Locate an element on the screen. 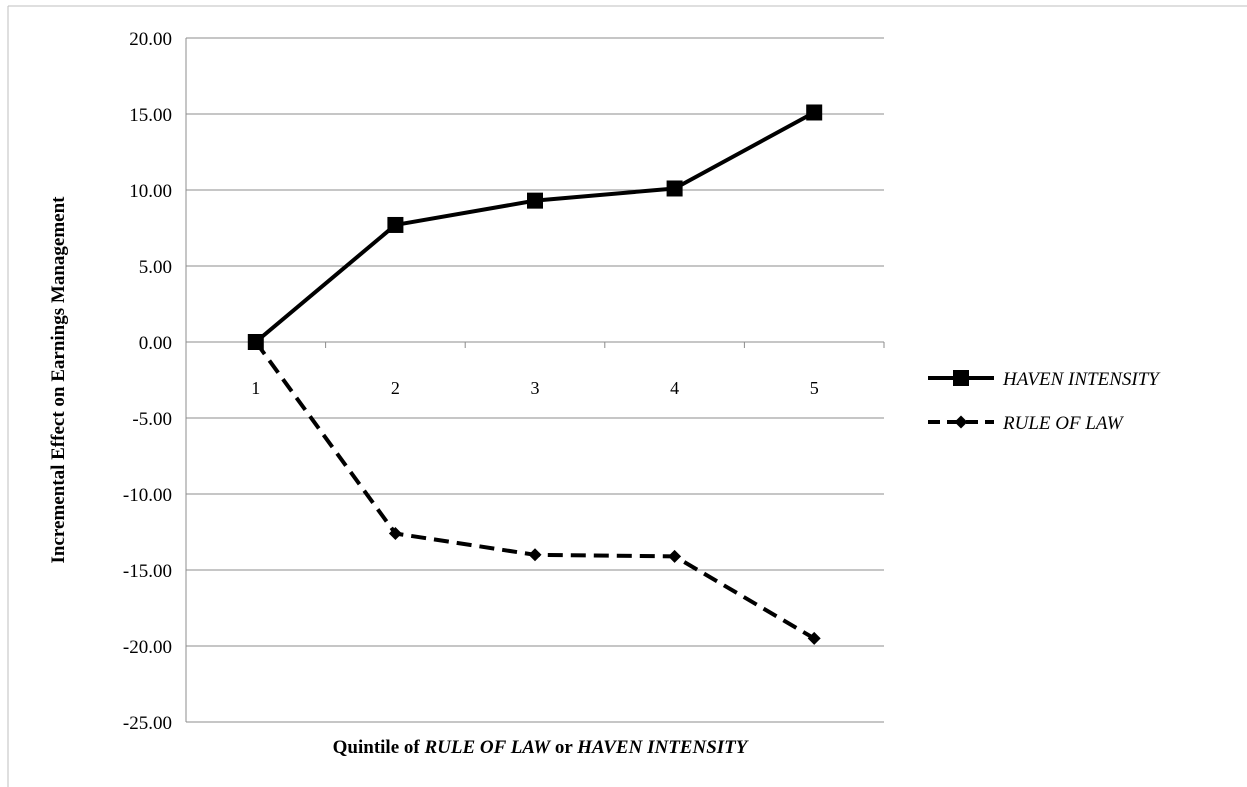 The image size is (1247, 787). y-tick-label: -20.00 is located at coordinates (147, 647).